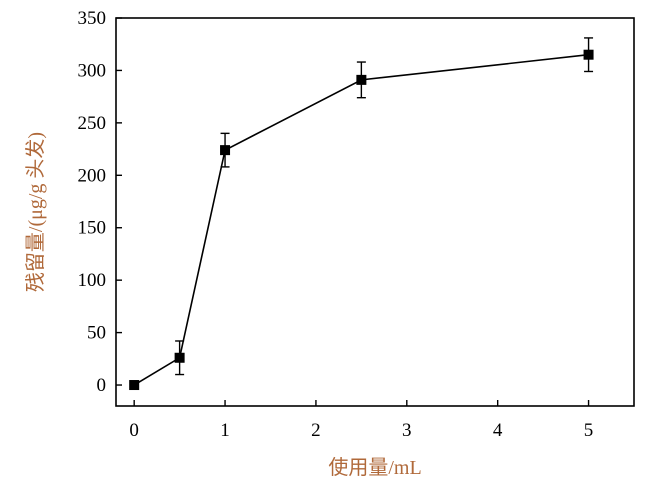 The height and width of the screenshot is (487, 660). I want to click on y-tick-label: 300, so click(92, 70).